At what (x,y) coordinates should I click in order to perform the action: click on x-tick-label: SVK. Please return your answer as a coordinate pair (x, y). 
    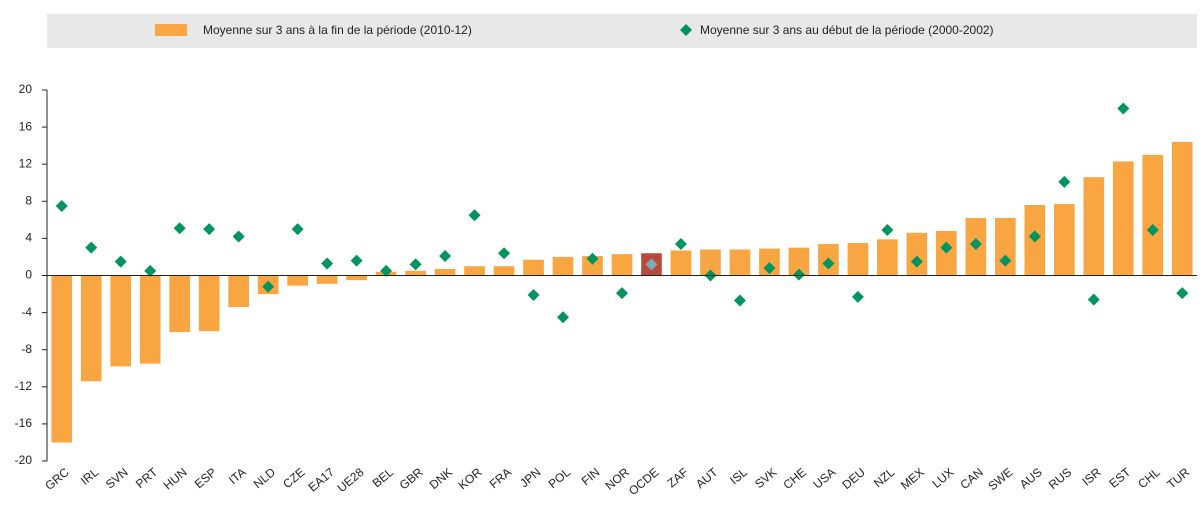
    Looking at the image, I should click on (765, 478).